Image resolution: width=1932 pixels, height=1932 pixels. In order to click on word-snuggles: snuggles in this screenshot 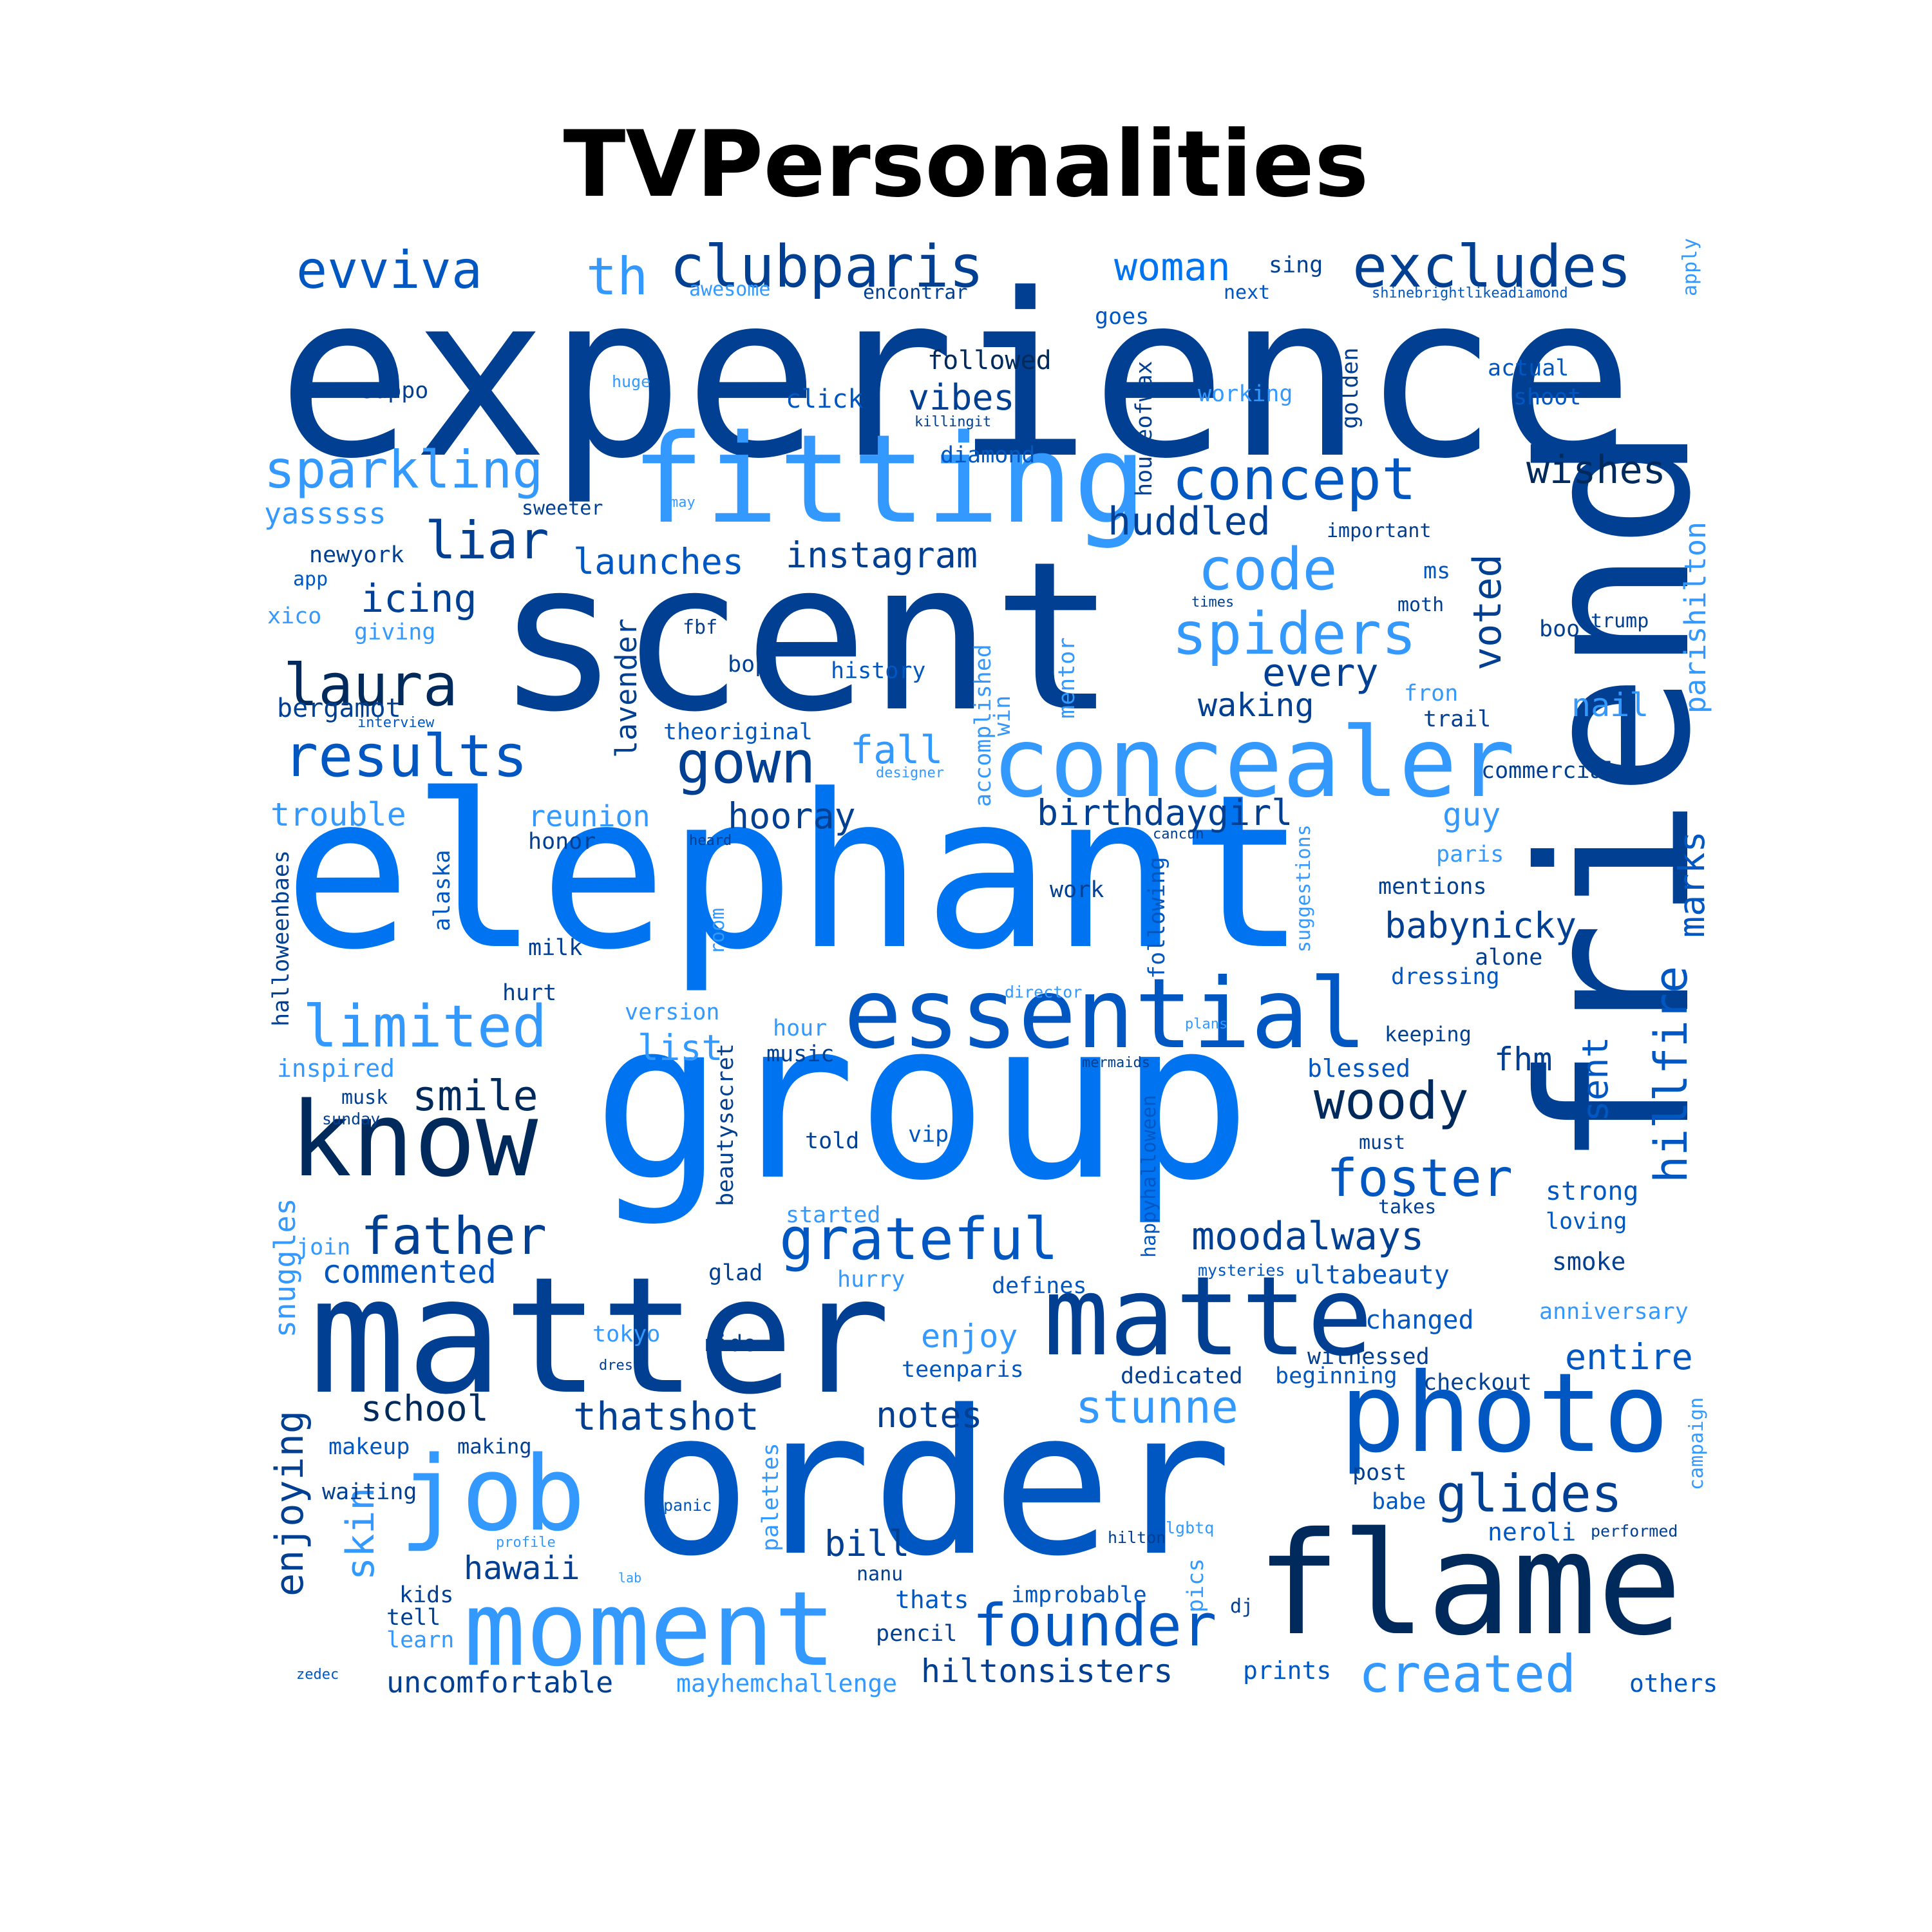, I will do `click(285, 1267)`.